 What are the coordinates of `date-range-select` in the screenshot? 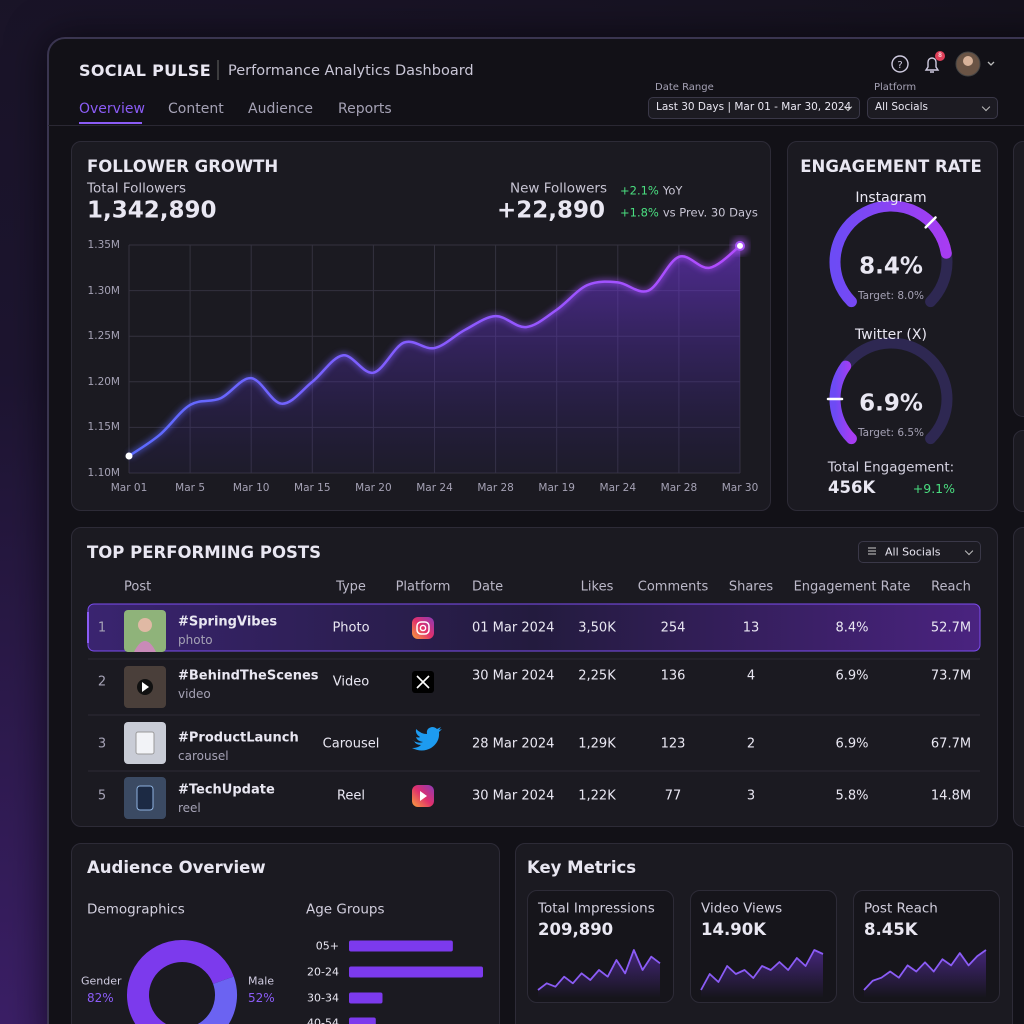 It's located at (754, 108).